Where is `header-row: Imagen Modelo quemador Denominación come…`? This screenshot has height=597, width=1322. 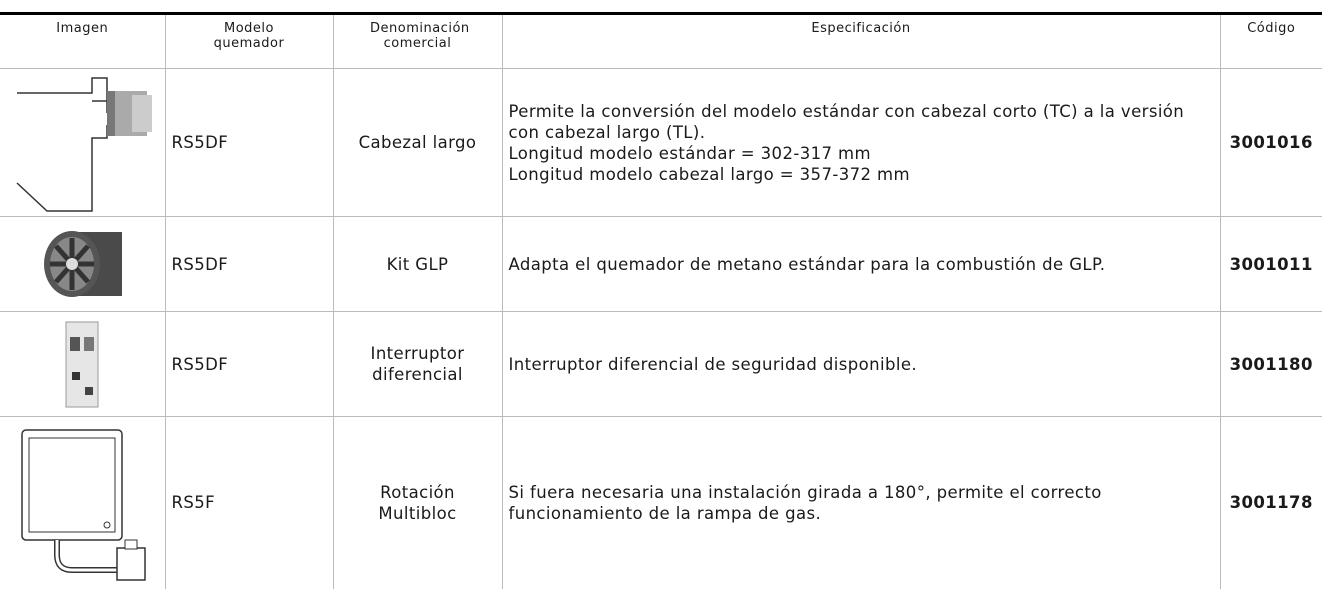
header-row: Imagen Modelo quemador Denominación come… is located at coordinates (661, 41).